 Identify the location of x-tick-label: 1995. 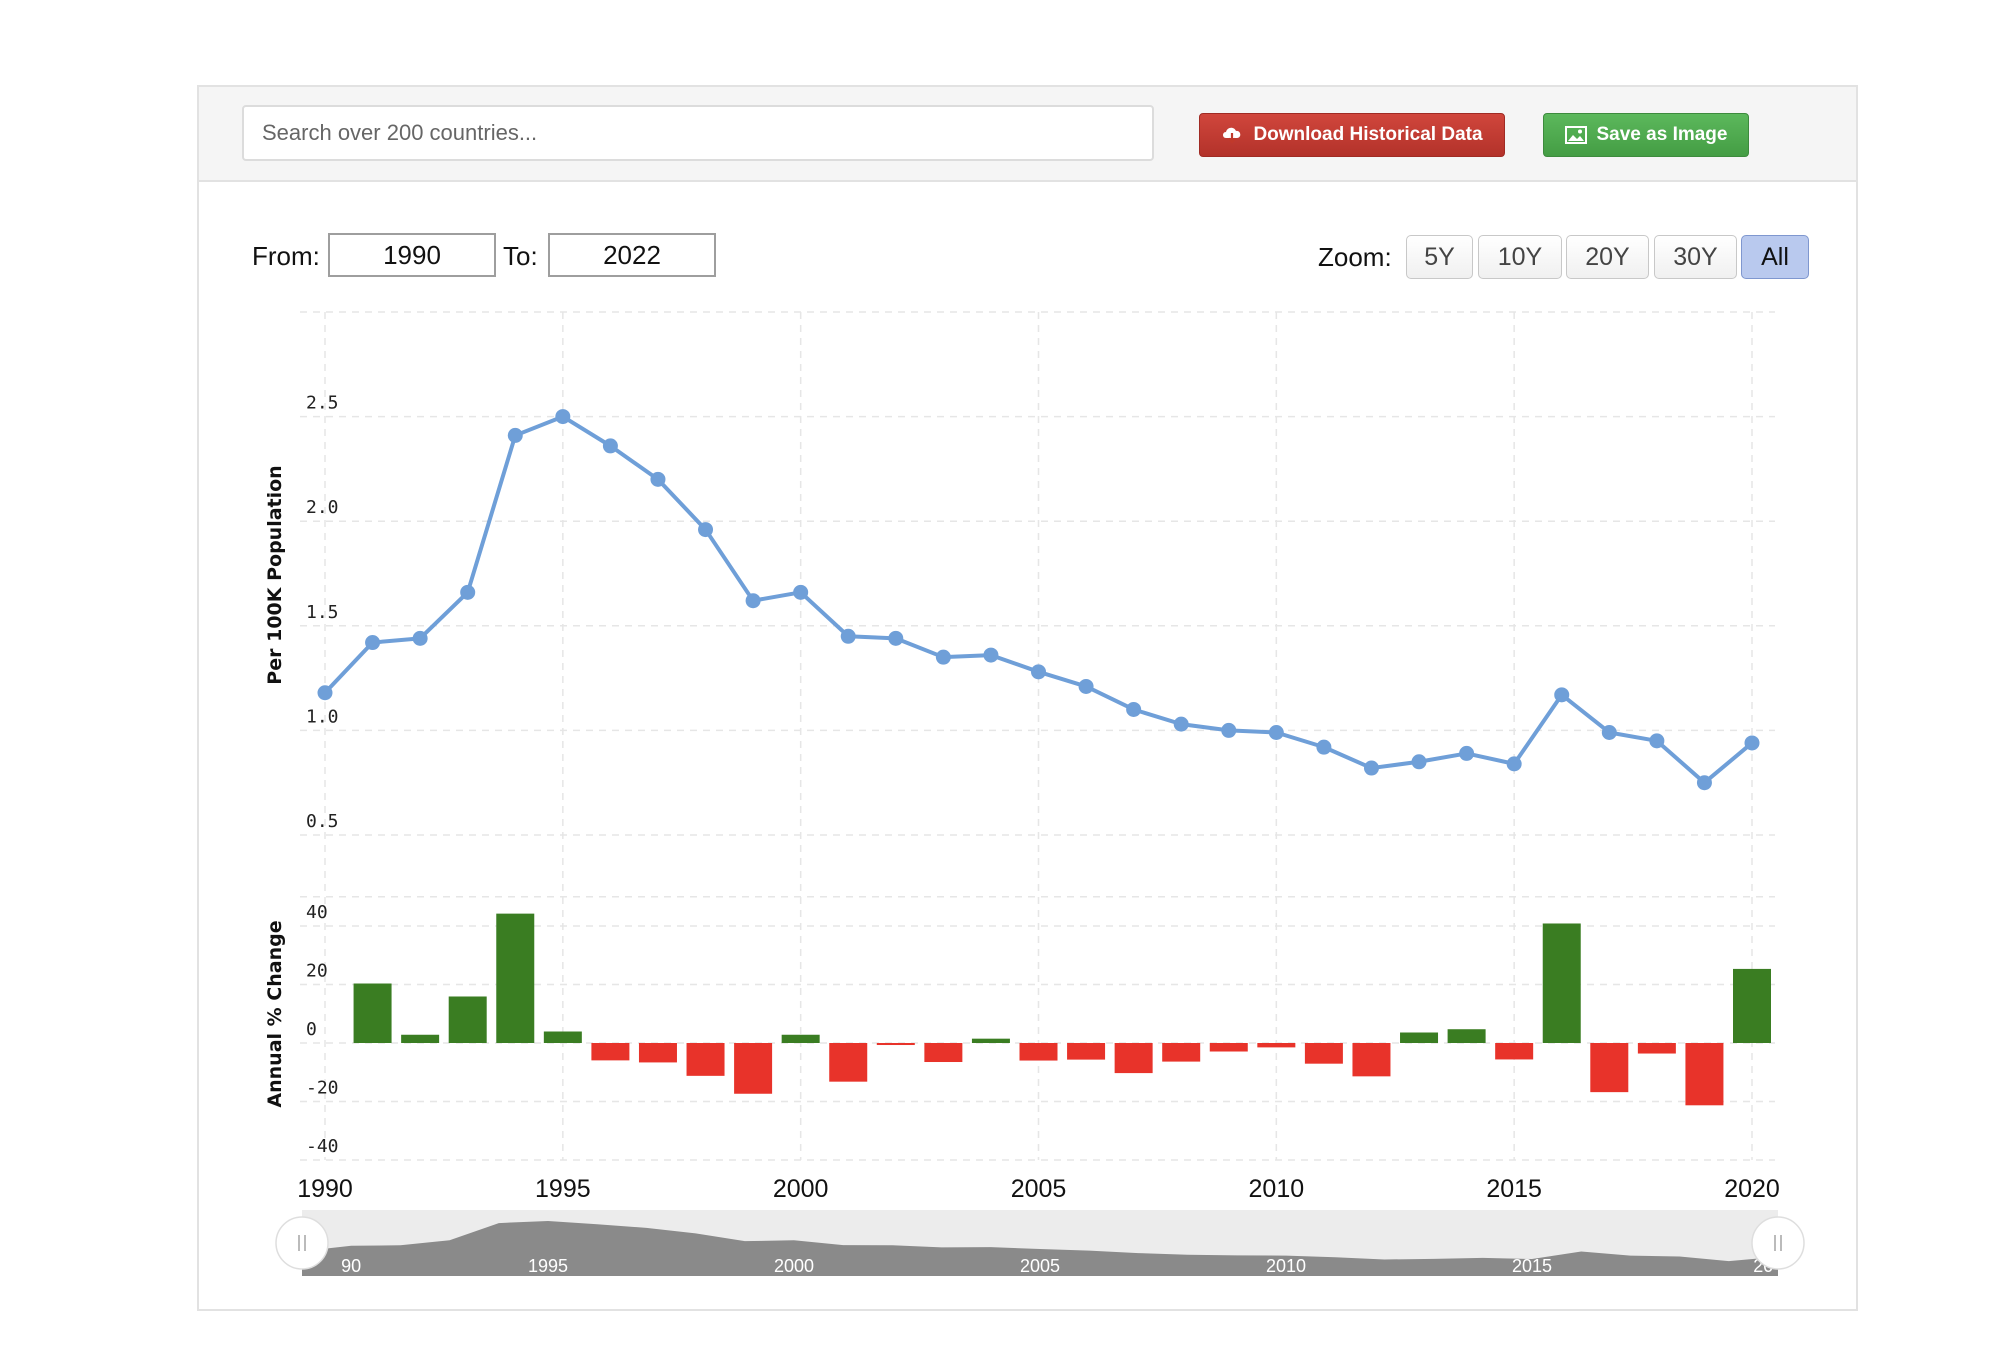
(563, 1189).